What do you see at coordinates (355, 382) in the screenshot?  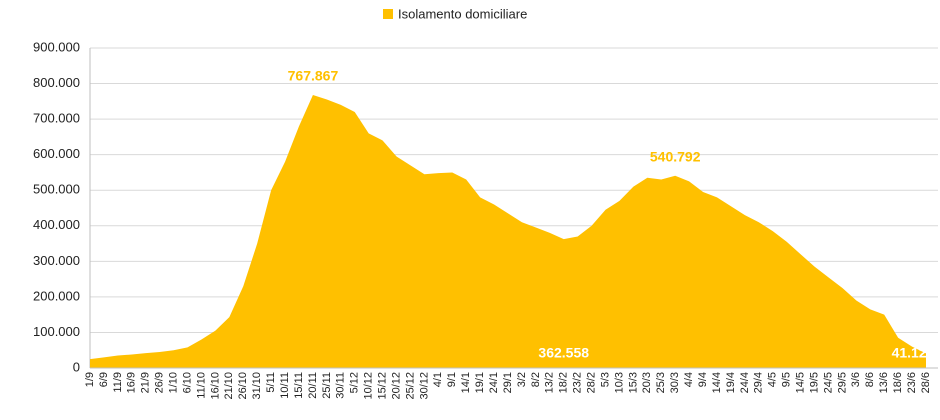 I see `x-tick-label: 5/12` at bounding box center [355, 382].